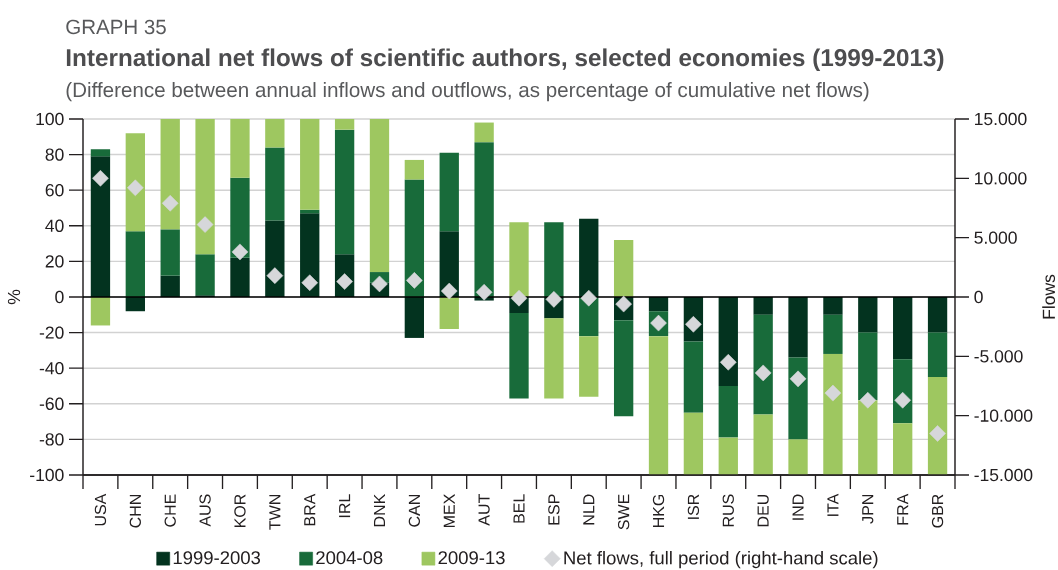 This screenshot has height=570, width=1058. What do you see at coordinates (54, 190) in the screenshot?
I see `y-tick-label: 60` at bounding box center [54, 190].